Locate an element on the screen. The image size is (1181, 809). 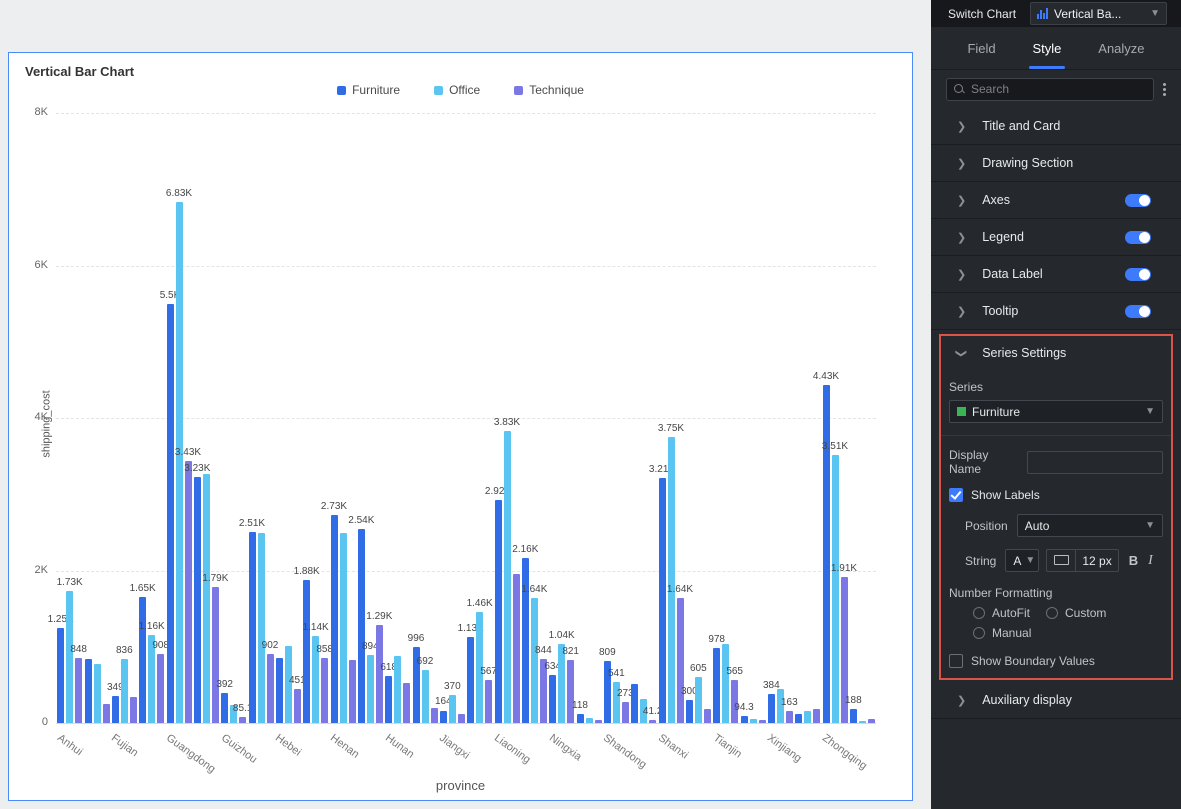
series-dropdown: Furniture ▼ is located at coordinates (1056, 411).